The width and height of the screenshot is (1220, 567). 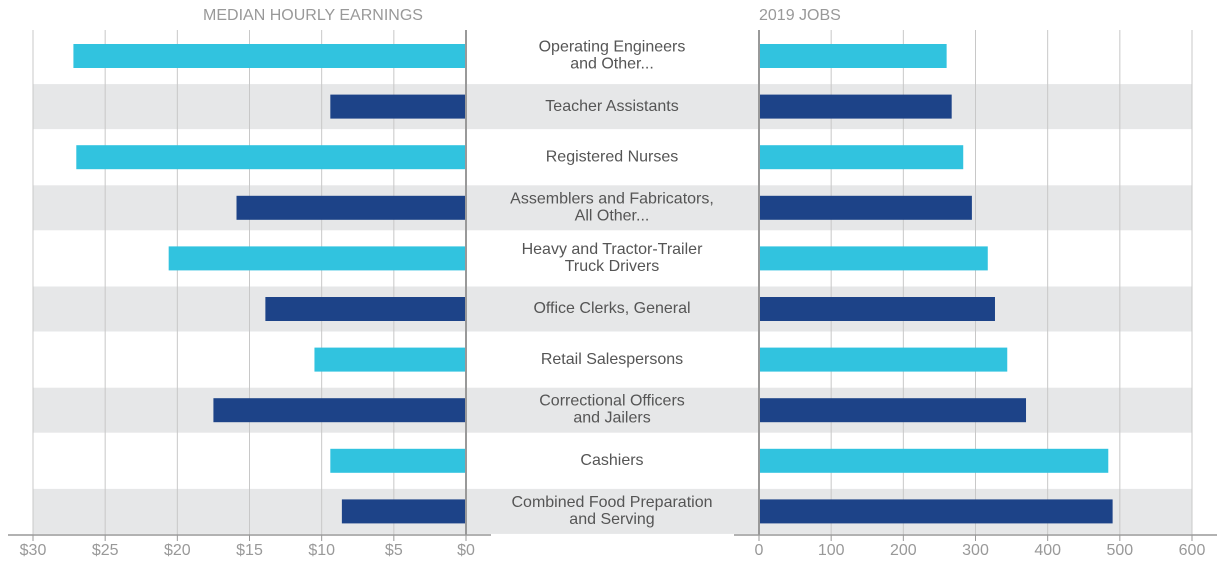 I want to click on x-tick-label: 200, so click(x=903, y=550).